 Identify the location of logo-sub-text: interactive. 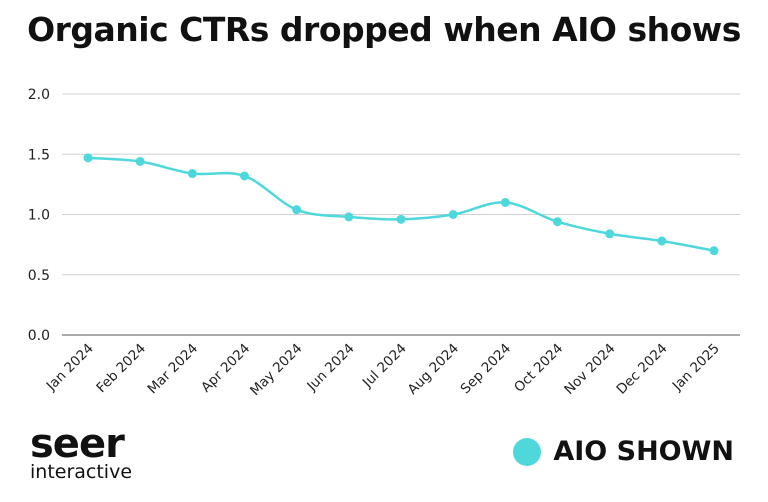
(81, 472).